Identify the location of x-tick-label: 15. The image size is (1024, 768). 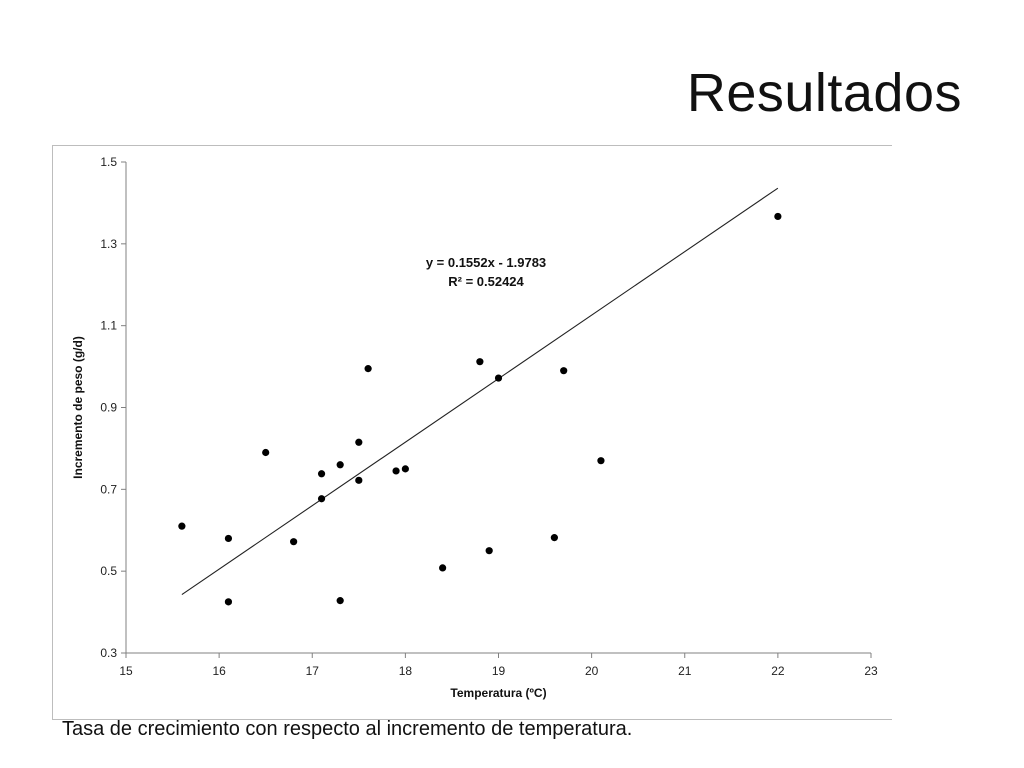
(126, 671).